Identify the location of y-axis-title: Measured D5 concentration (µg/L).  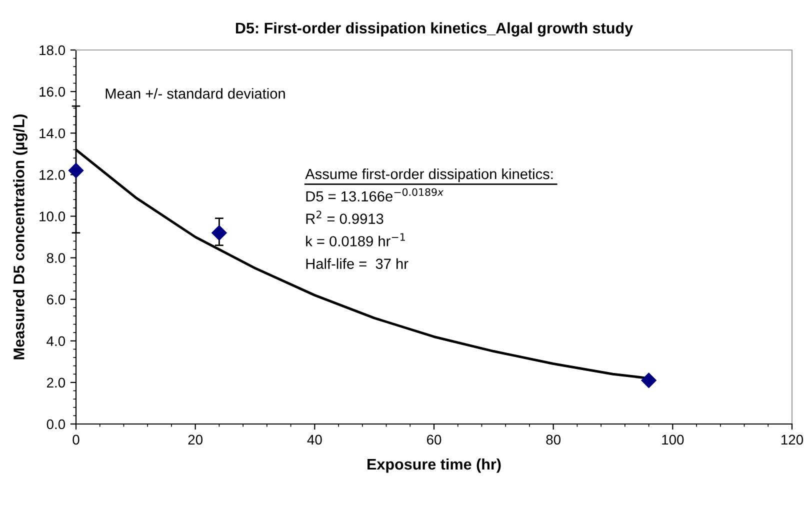
(20, 237).